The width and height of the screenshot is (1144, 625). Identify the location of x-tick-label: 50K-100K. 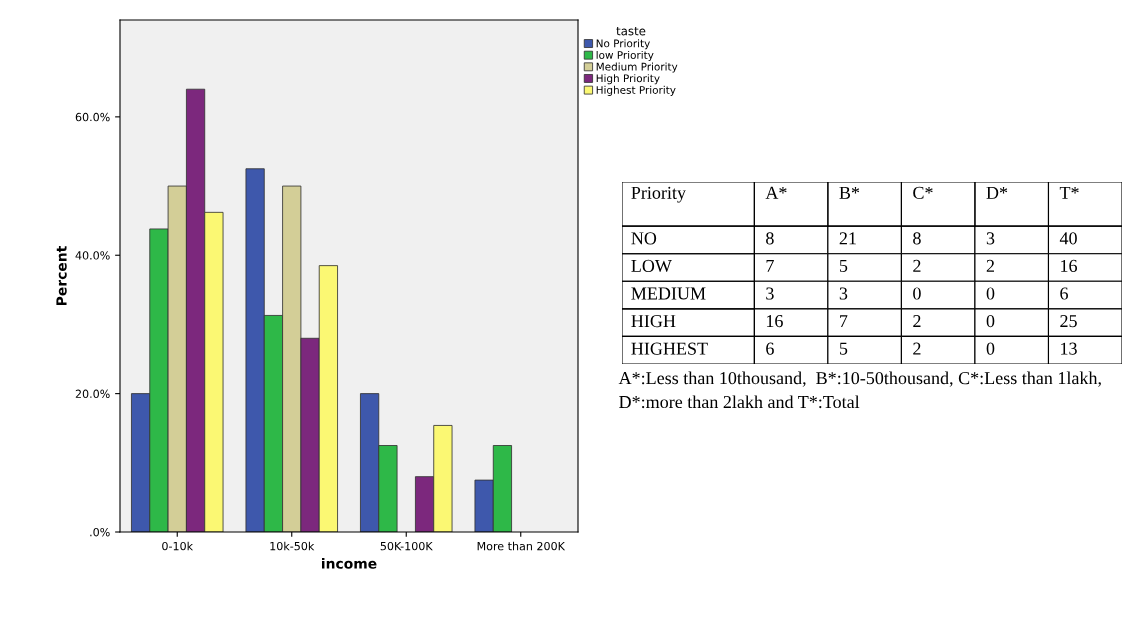
(406, 546).